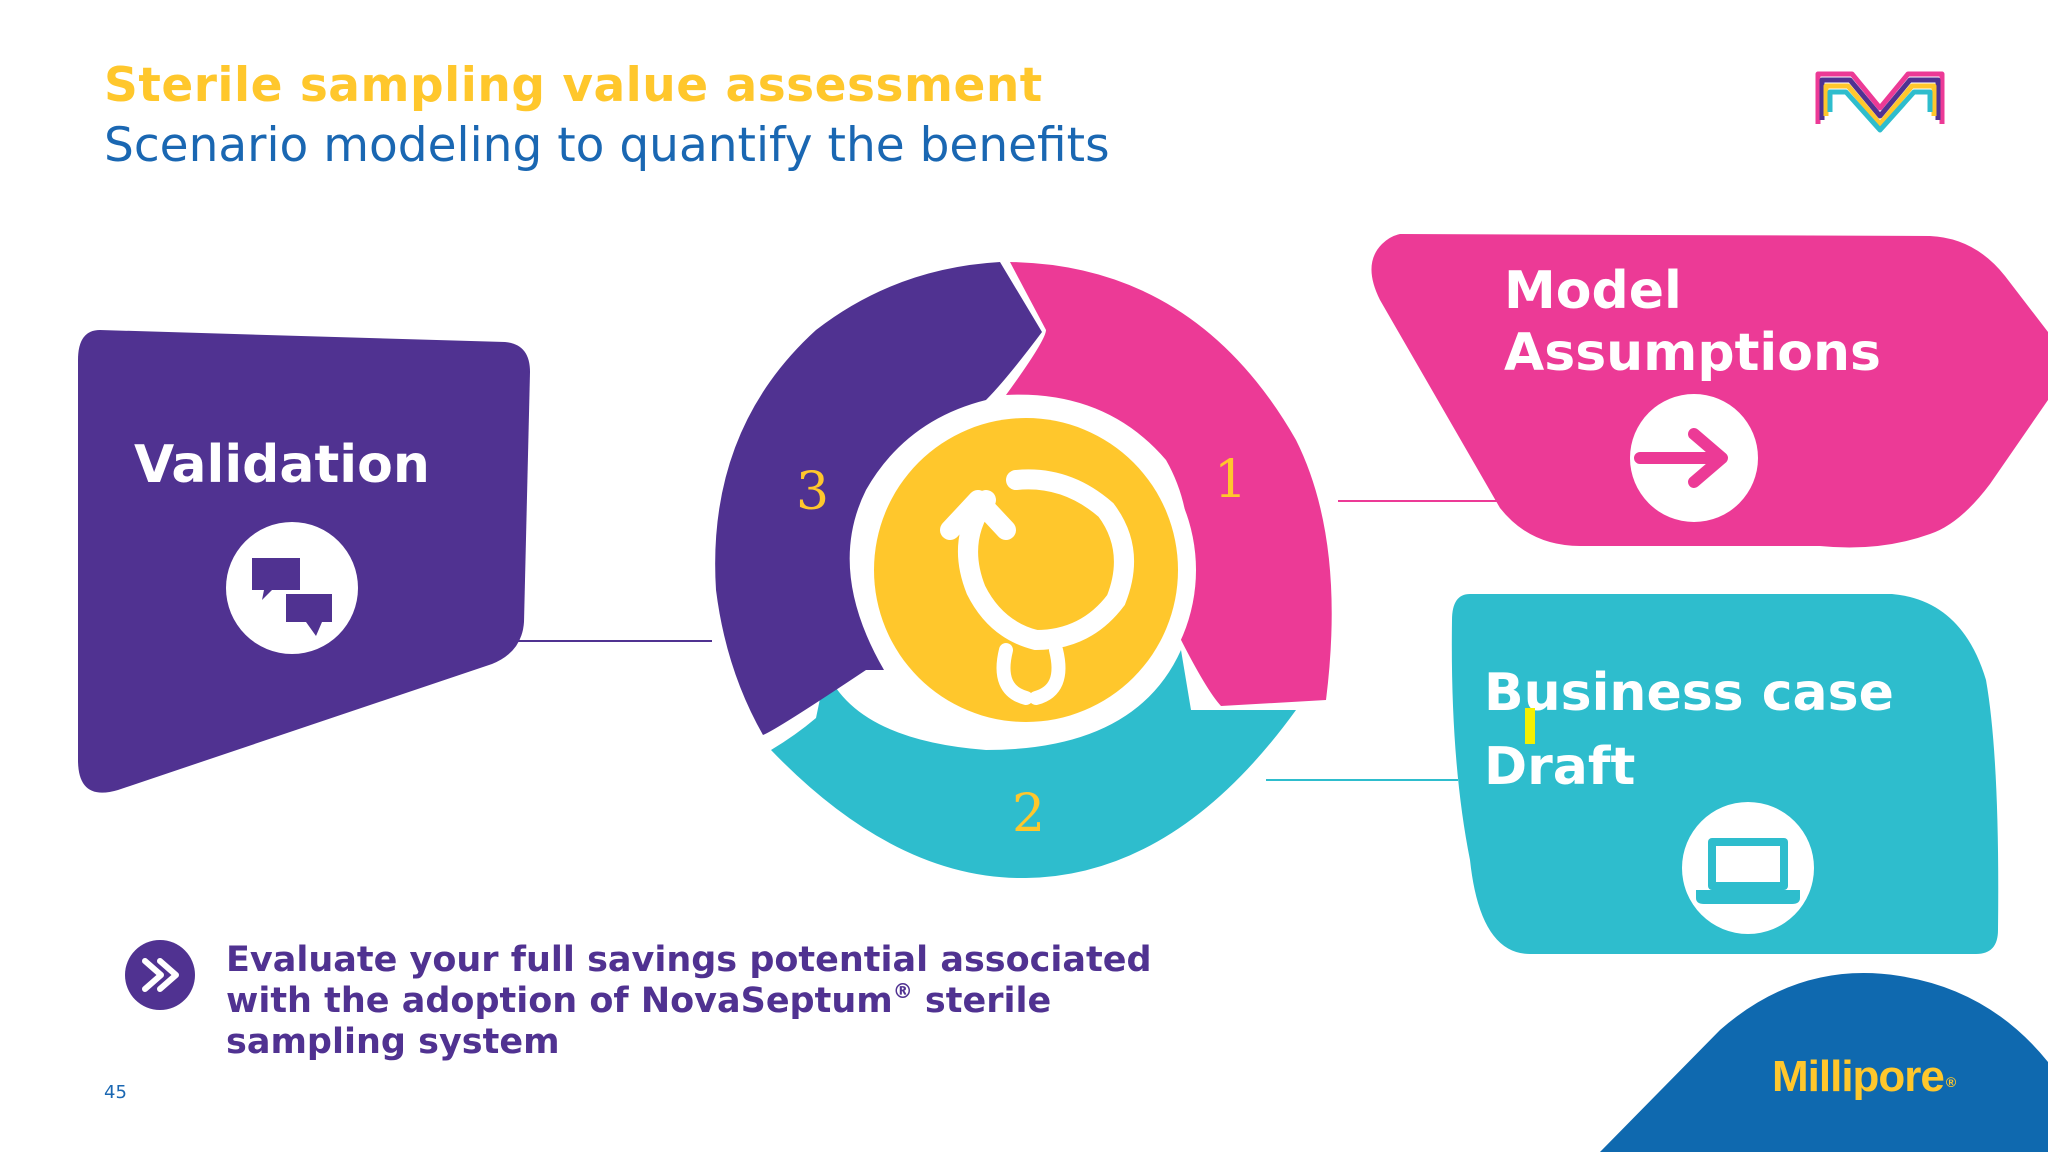 This screenshot has width=2048, height=1152. Describe the element at coordinates (573, 85) in the screenshot. I see `slide-title: Sterile sampling value assessment` at that location.